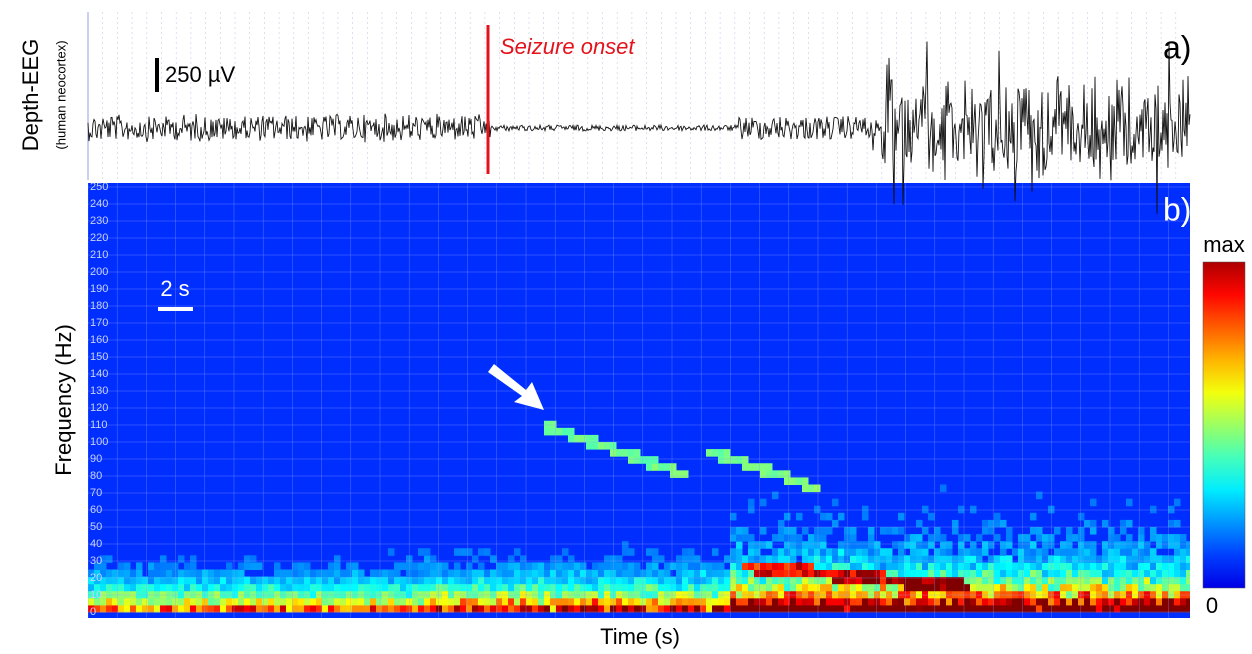 This screenshot has width=1252, height=654. I want to click on y-tick-label: 210, so click(99, 255).